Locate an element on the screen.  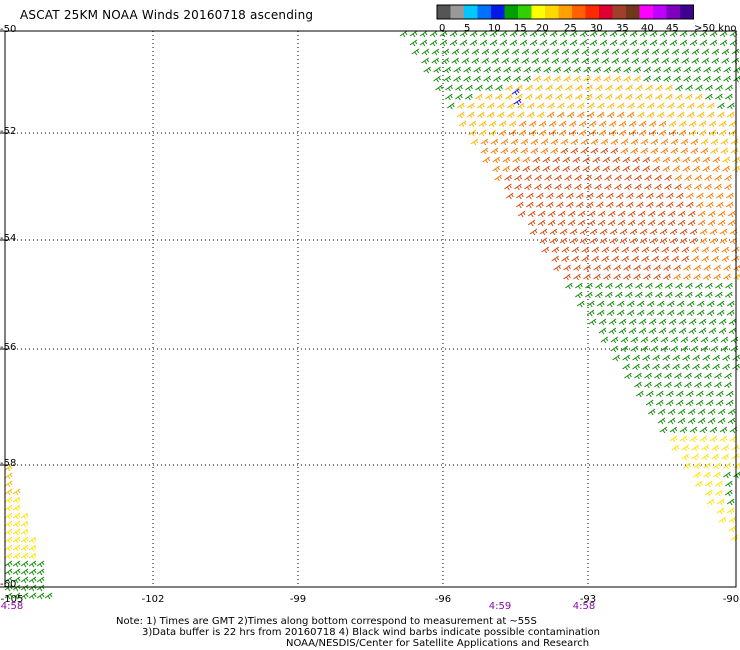
colorbar-tick-label: 15 is located at coordinates (520, 28).